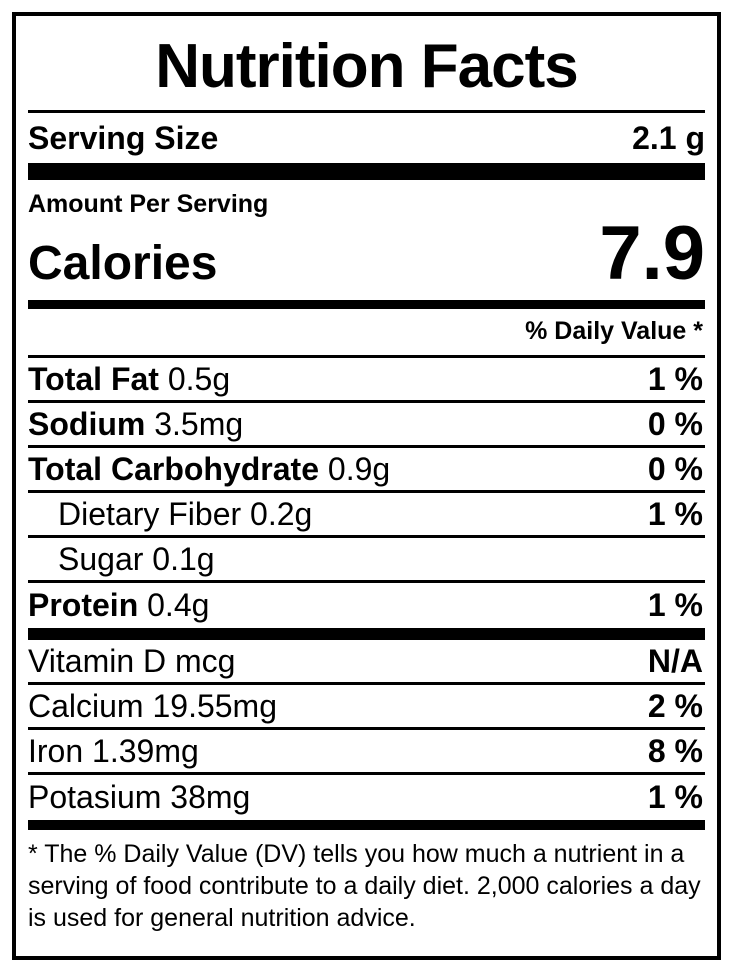  What do you see at coordinates (366, 66) in the screenshot?
I see `label-title: Nutrition Facts` at bounding box center [366, 66].